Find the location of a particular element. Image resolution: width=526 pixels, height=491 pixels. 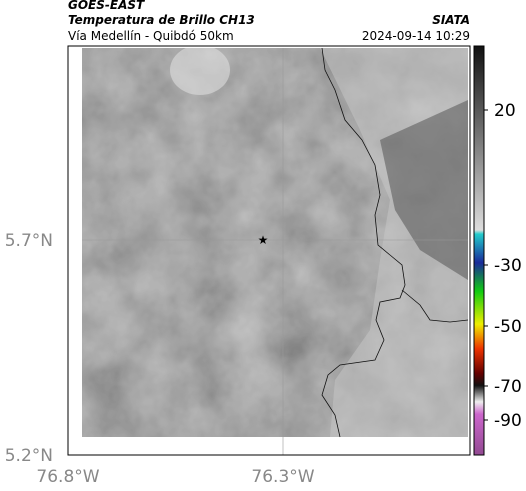

city-marker: ★ is located at coordinates (263, 240).